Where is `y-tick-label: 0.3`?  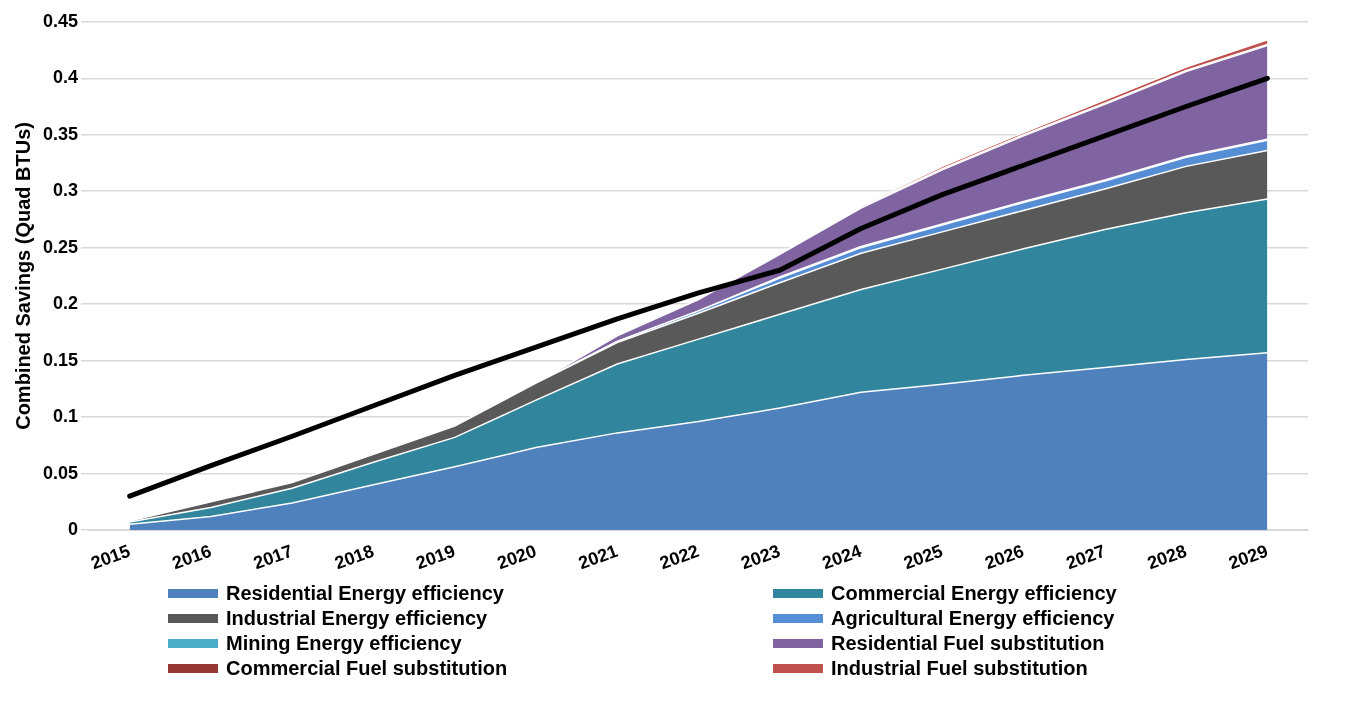
y-tick-label: 0.3 is located at coordinates (66, 190).